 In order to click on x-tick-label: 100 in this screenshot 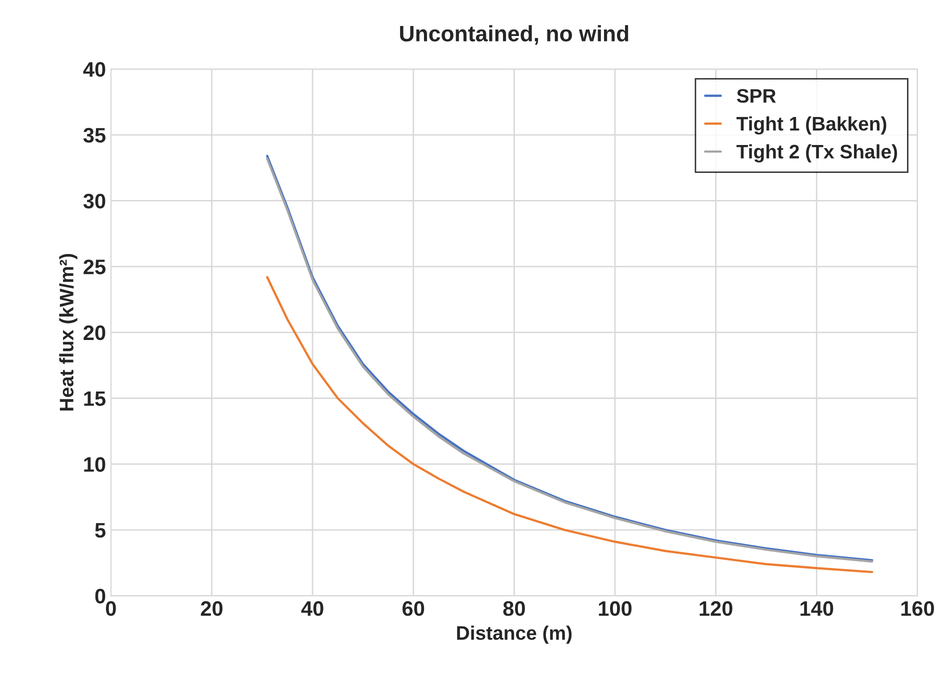, I will do `click(615, 608)`.